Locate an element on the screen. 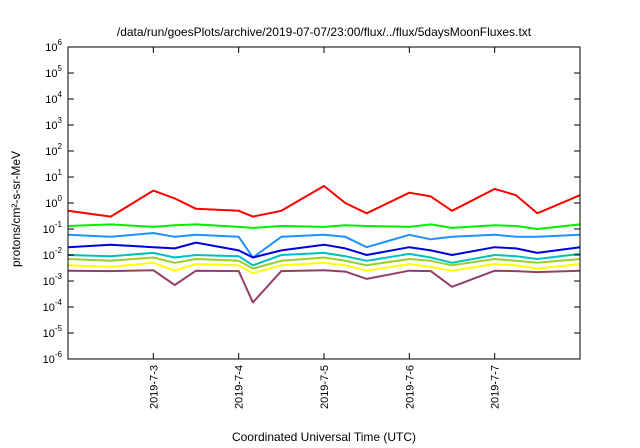  y-tick-label: 10⁰ is located at coordinates (53, 202).